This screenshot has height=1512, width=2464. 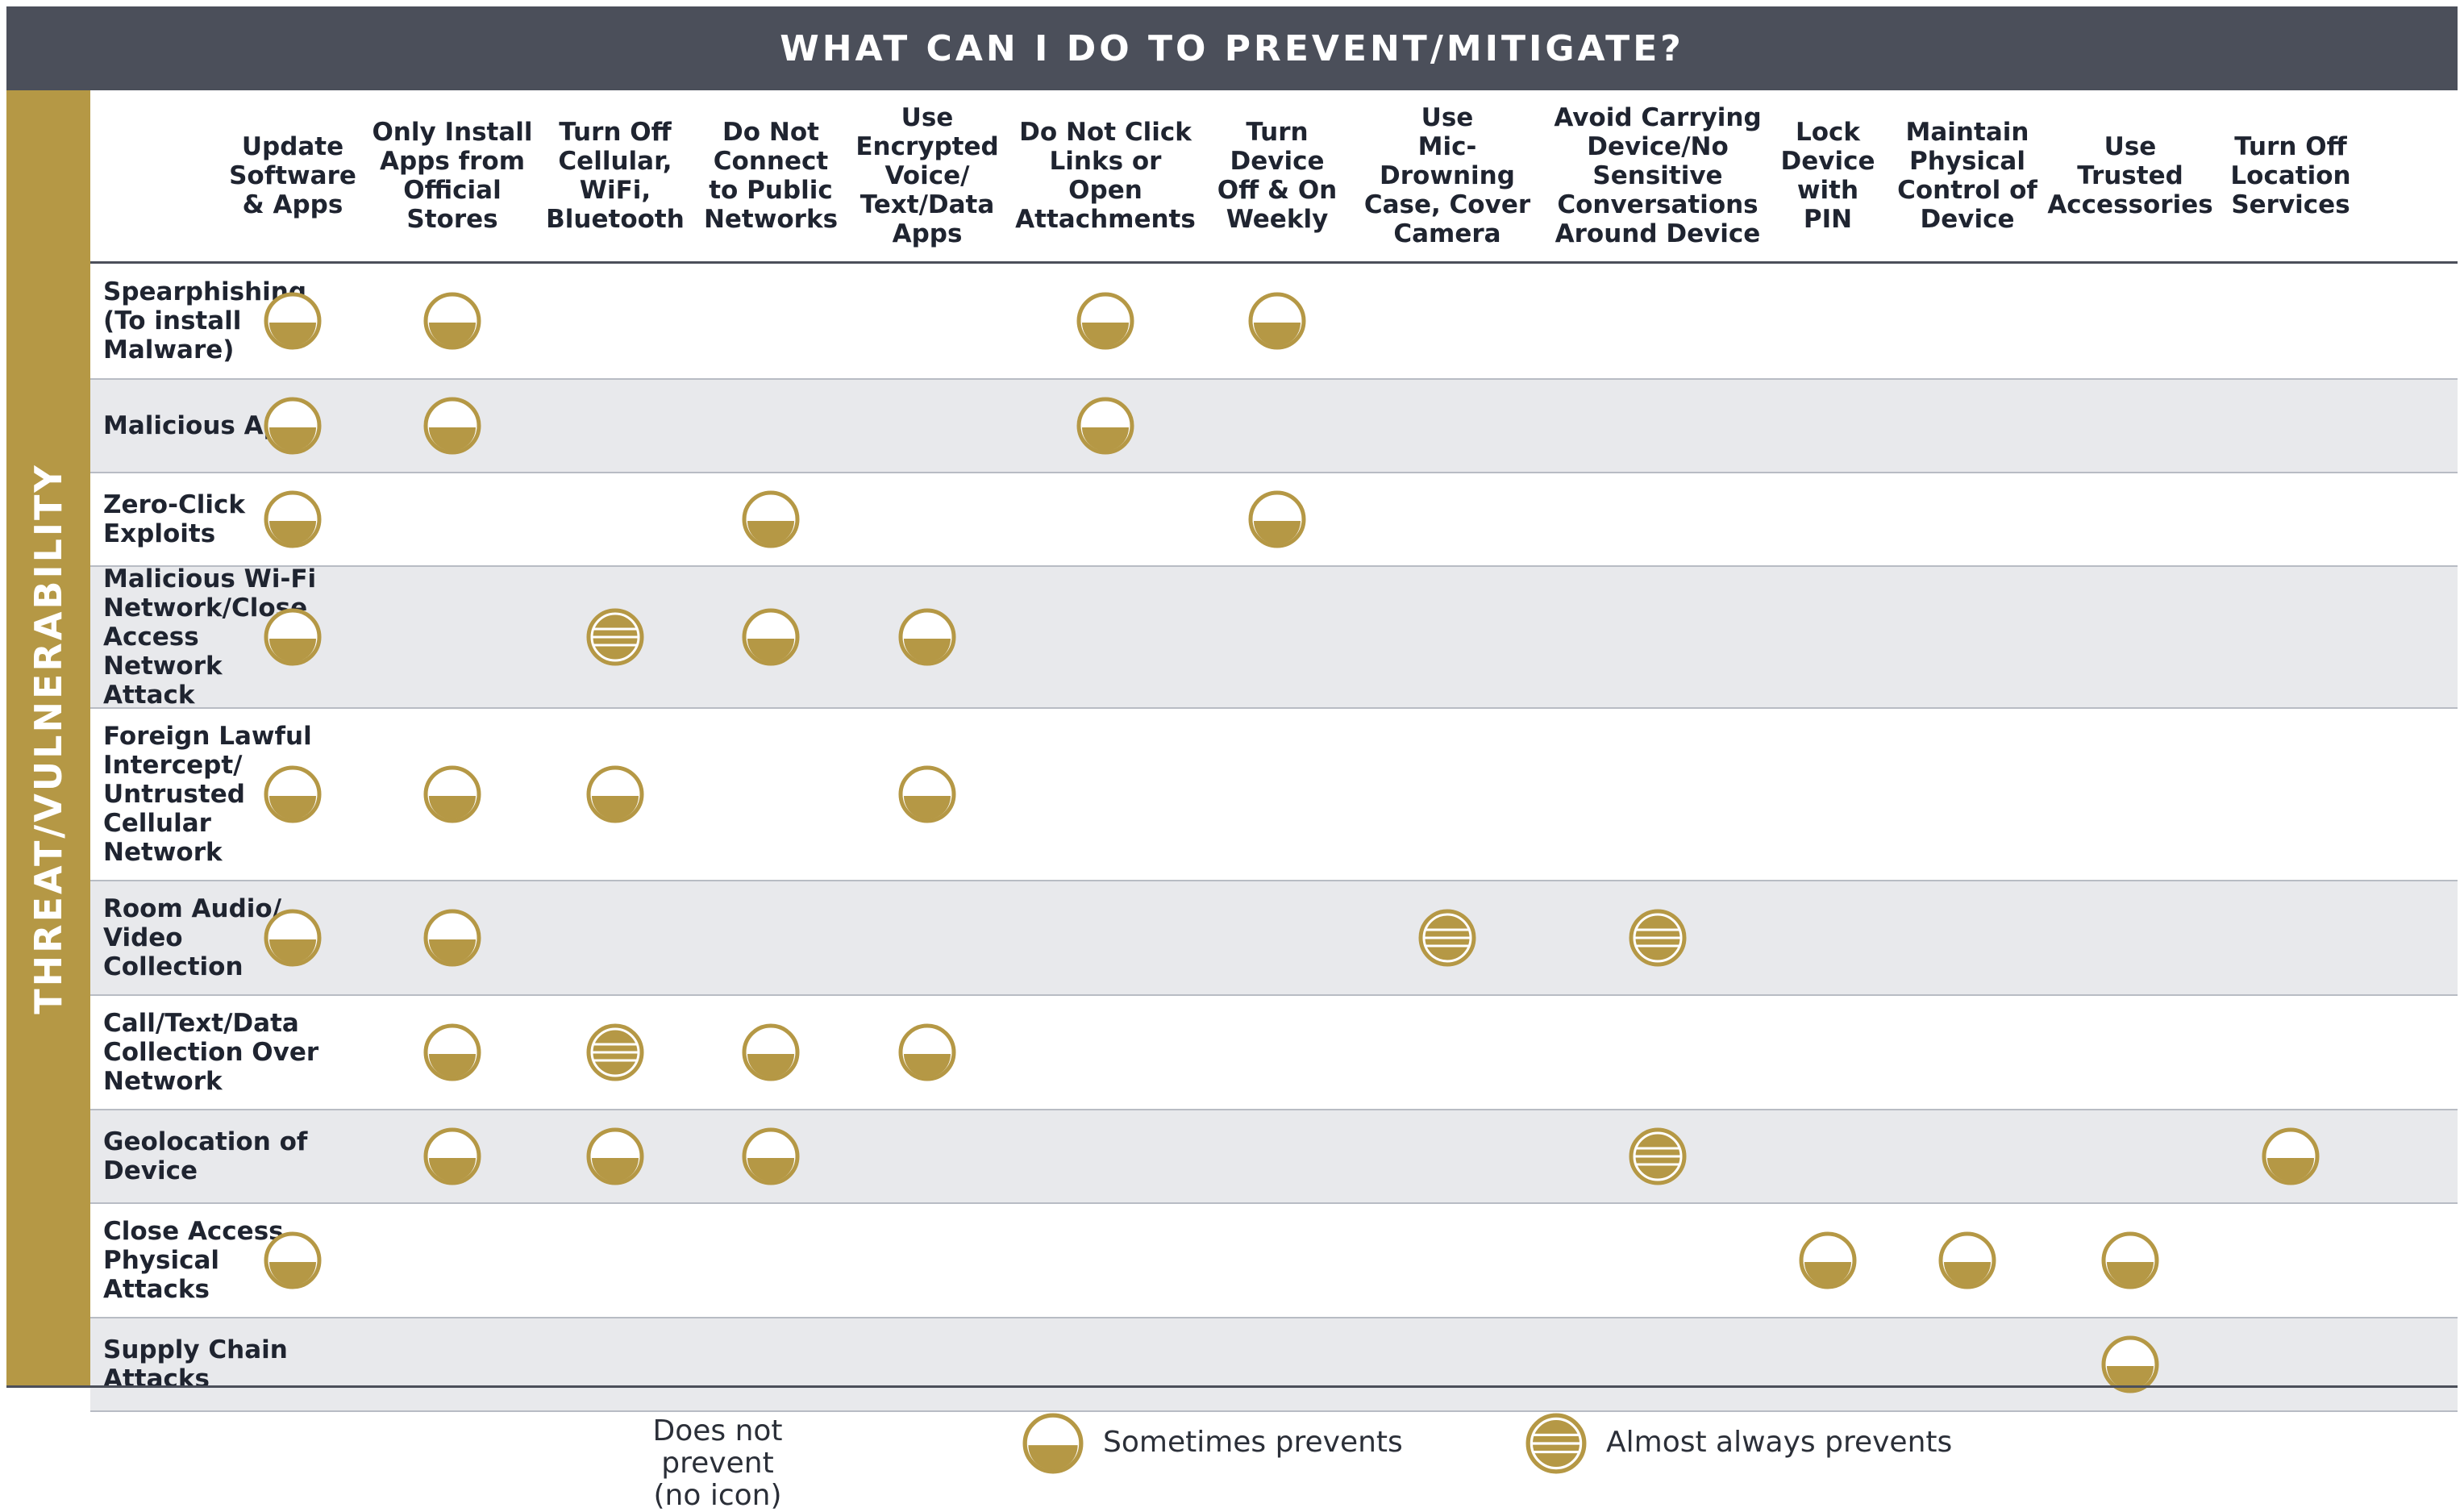 I want to click on sidebar-label: THREAT/VULNERABILITY, so click(x=48, y=738).